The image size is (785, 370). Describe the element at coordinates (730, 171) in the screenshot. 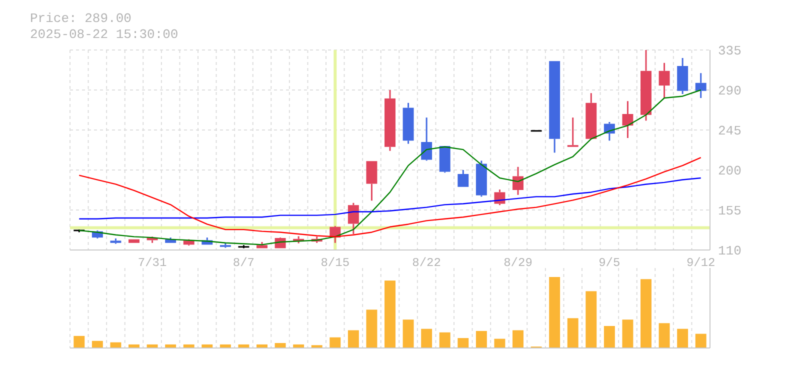

I see `y-tick-label: 200` at that location.